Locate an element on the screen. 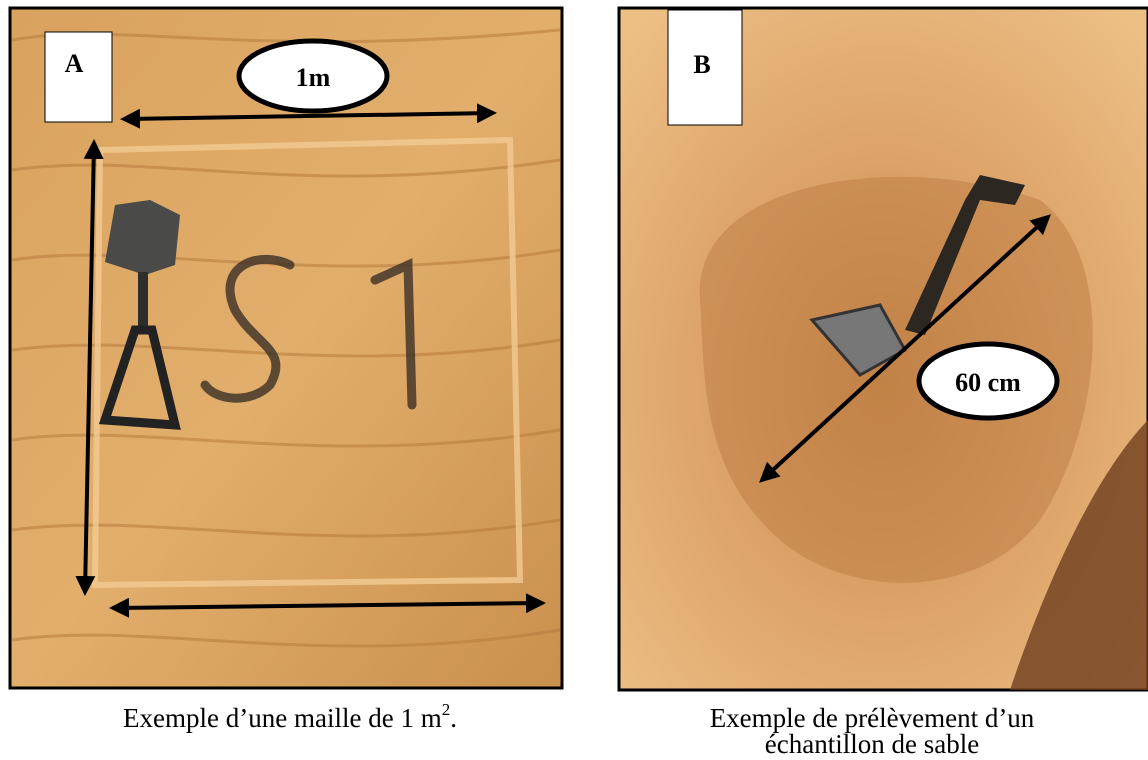 This screenshot has height=760, width=1148. shadow is located at coordinates (1079, 555).